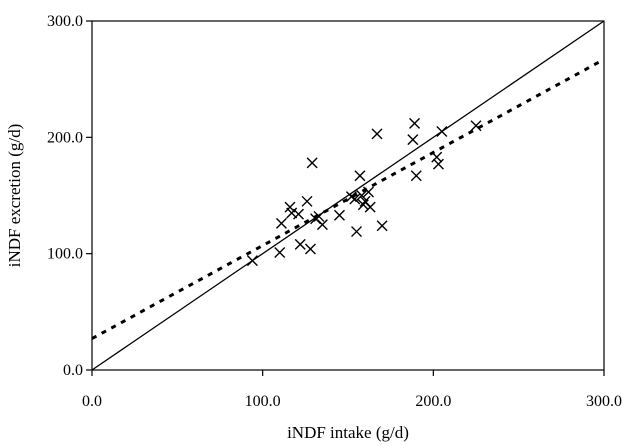  What do you see at coordinates (263, 401) in the screenshot?
I see `x-tick-label: 100.0` at bounding box center [263, 401].